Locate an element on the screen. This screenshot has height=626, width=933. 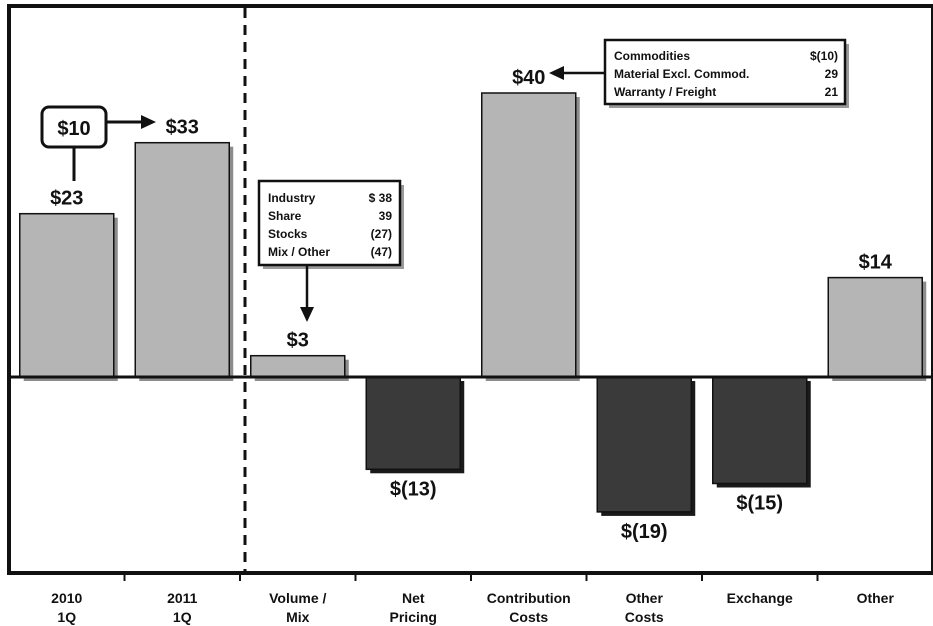
change-label: $10 is located at coordinates (73, 129).